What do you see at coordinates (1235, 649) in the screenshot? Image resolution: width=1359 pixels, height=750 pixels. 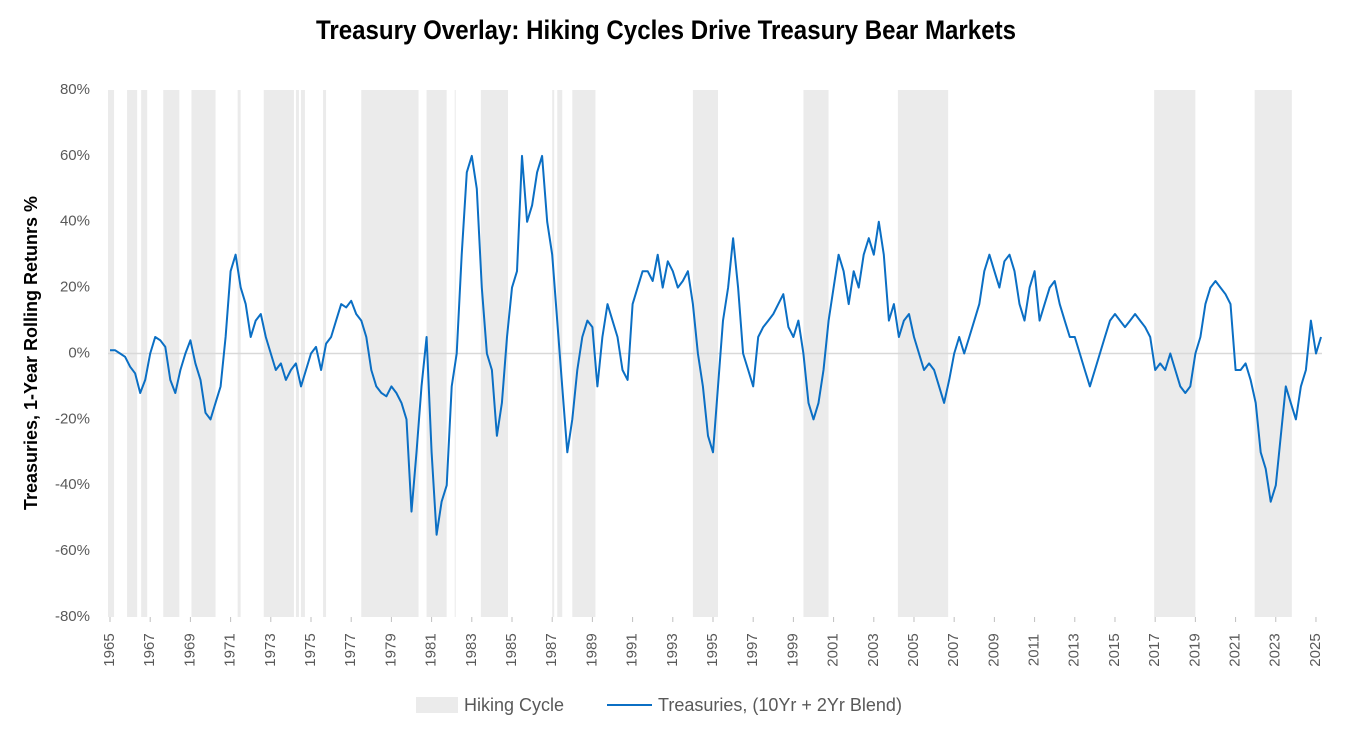 I see `x-tick-label: 2021` at bounding box center [1235, 649].